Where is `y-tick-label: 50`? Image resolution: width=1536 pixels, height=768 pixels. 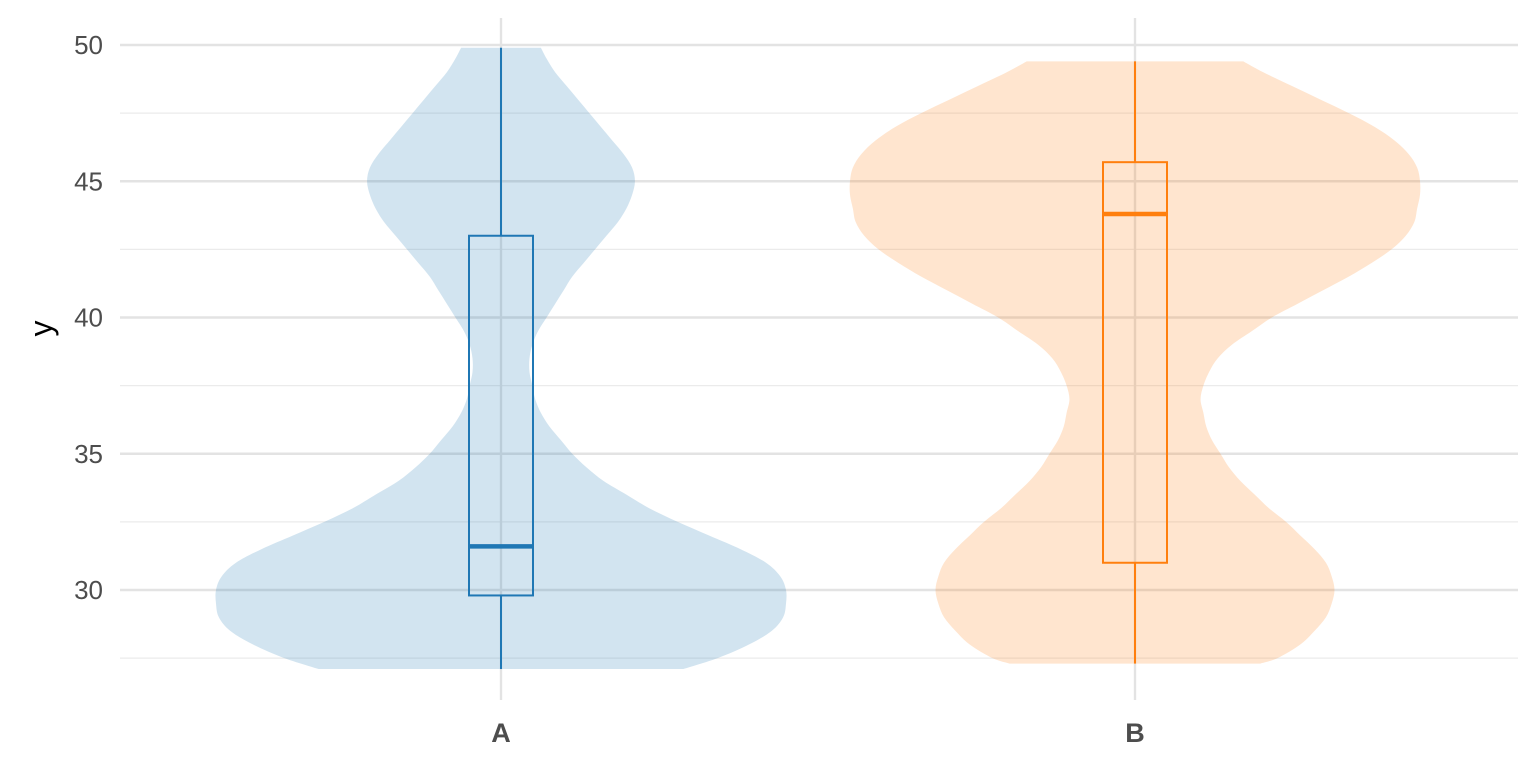
y-tick-label: 50 is located at coordinates (88, 45).